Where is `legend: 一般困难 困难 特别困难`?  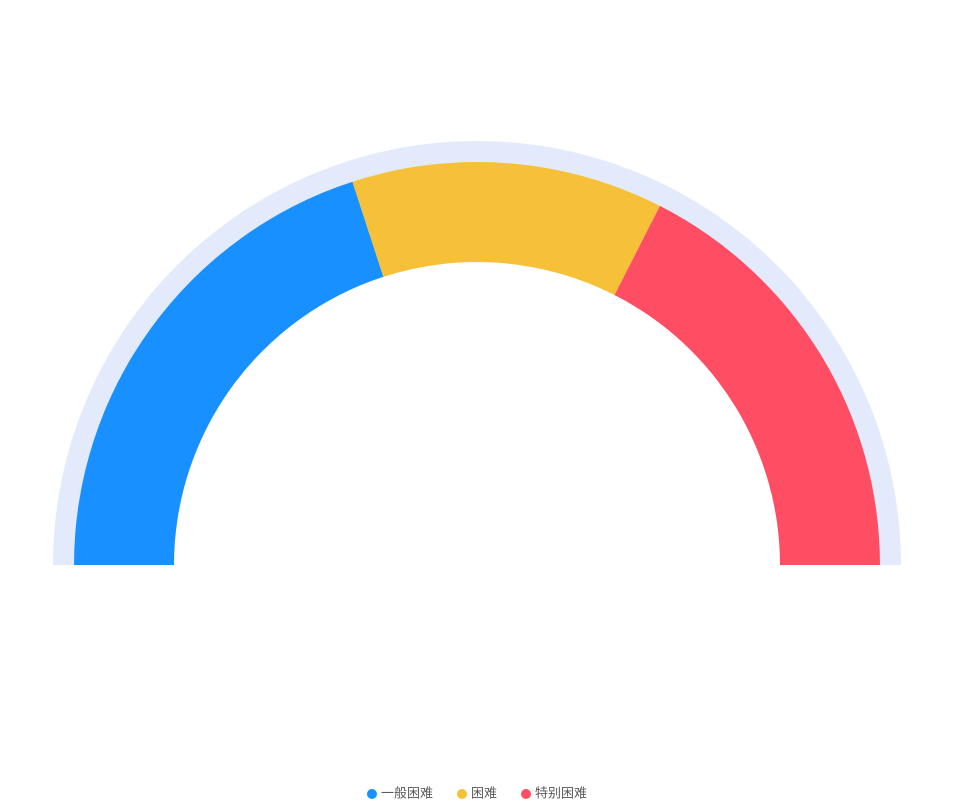
legend: 一般困难 困难 特别困难 is located at coordinates (476, 794).